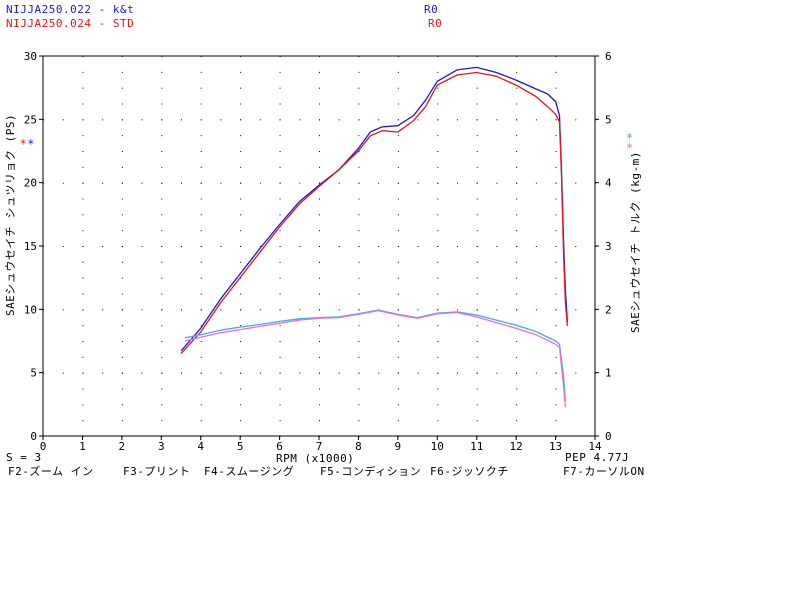 The image size is (800, 600). I want to click on right-marker-bottom: *, so click(630, 148).